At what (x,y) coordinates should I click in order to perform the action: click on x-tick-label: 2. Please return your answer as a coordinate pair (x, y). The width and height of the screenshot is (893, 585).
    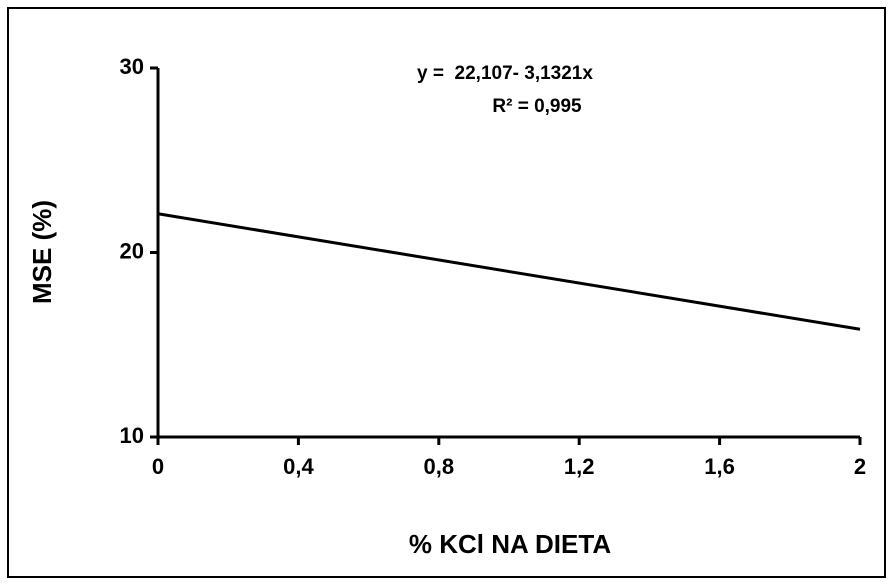
    Looking at the image, I should click on (860, 466).